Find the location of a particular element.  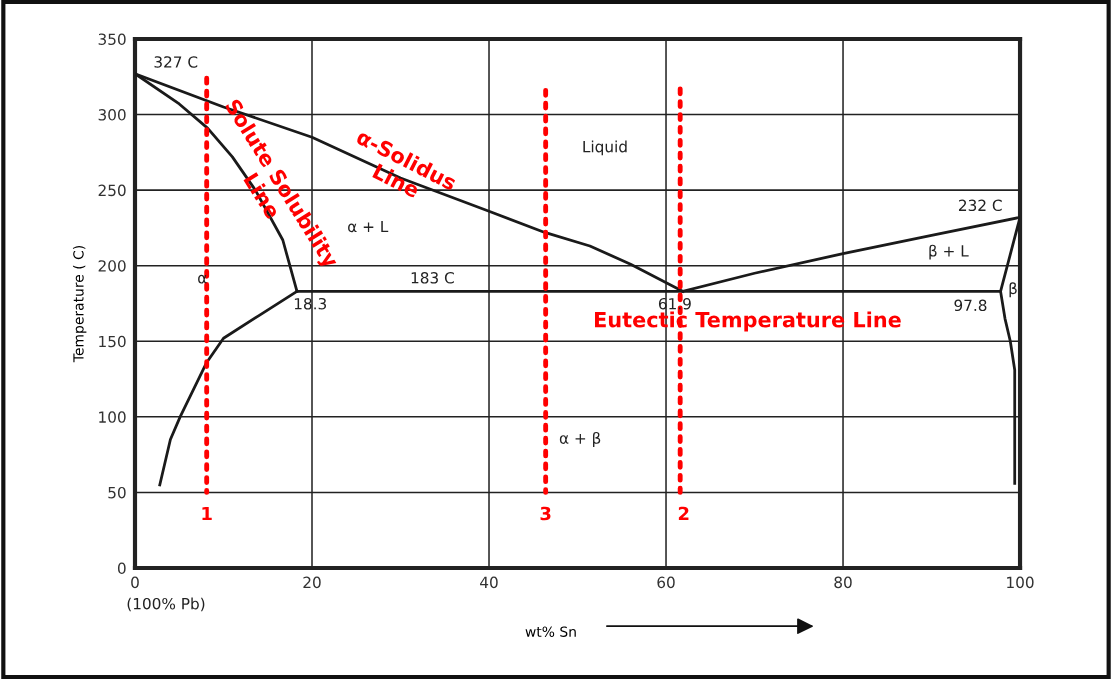

x-tick-label: 60 is located at coordinates (666, 582).